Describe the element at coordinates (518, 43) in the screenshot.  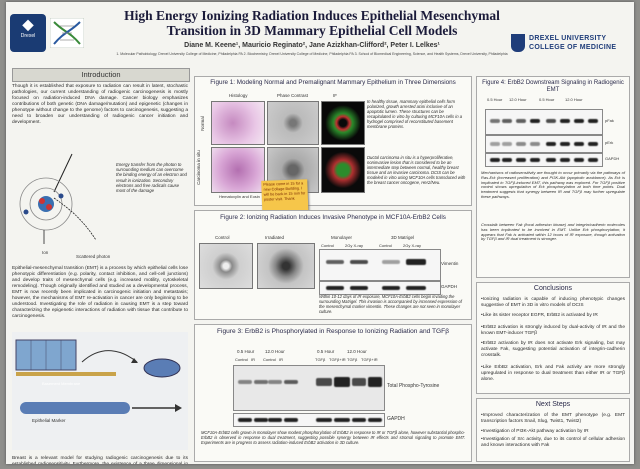
I see `shield-icon` at that location.